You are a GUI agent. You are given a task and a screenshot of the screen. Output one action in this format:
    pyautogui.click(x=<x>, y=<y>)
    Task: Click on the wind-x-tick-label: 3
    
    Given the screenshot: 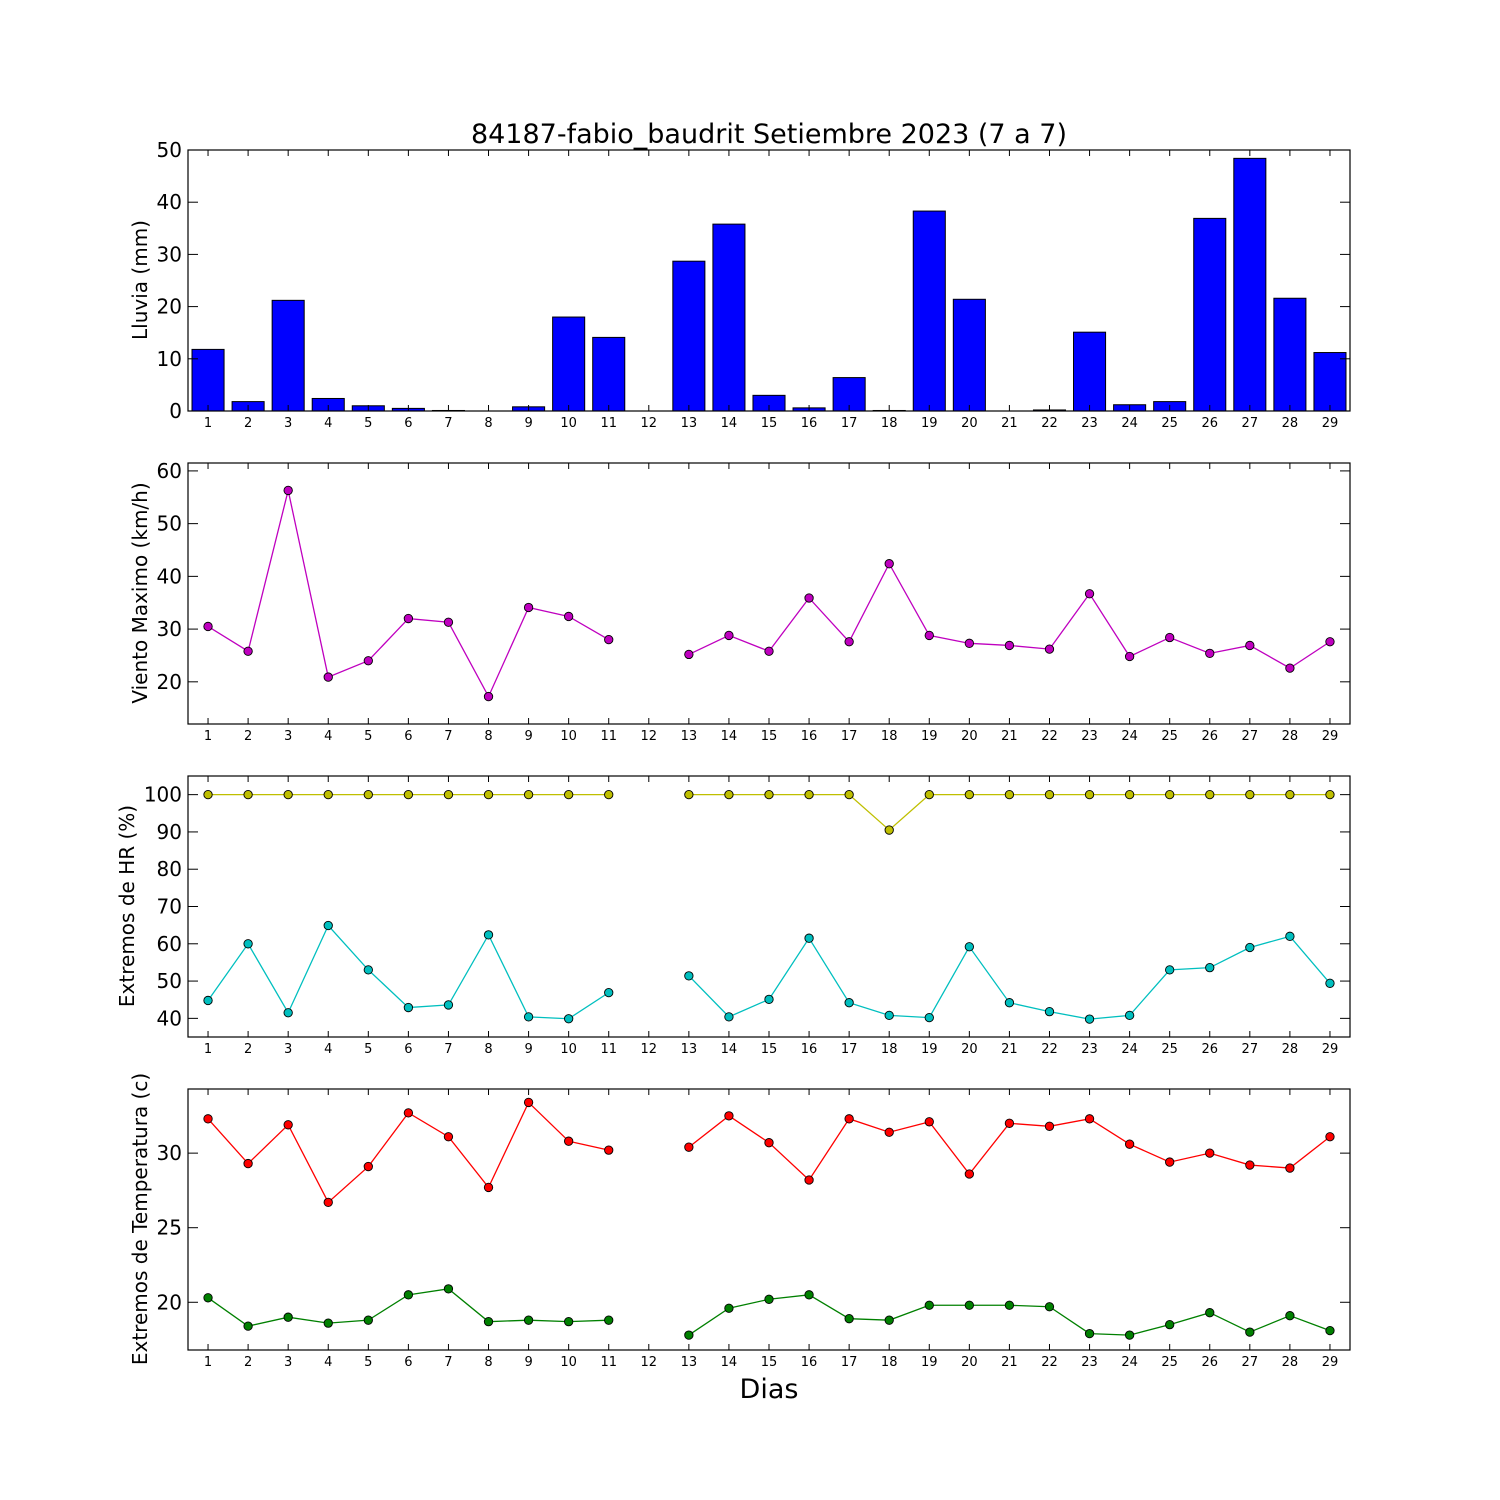 What is the action you would take?
    pyautogui.click(x=288, y=736)
    